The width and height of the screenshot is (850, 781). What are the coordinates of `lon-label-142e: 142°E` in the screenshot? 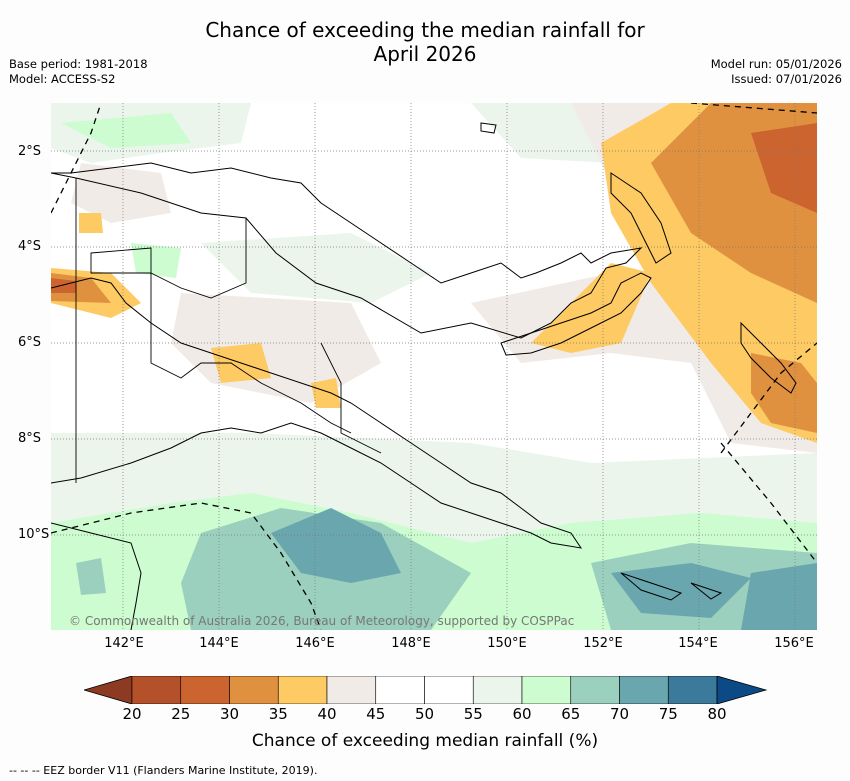 It's located at (124, 643).